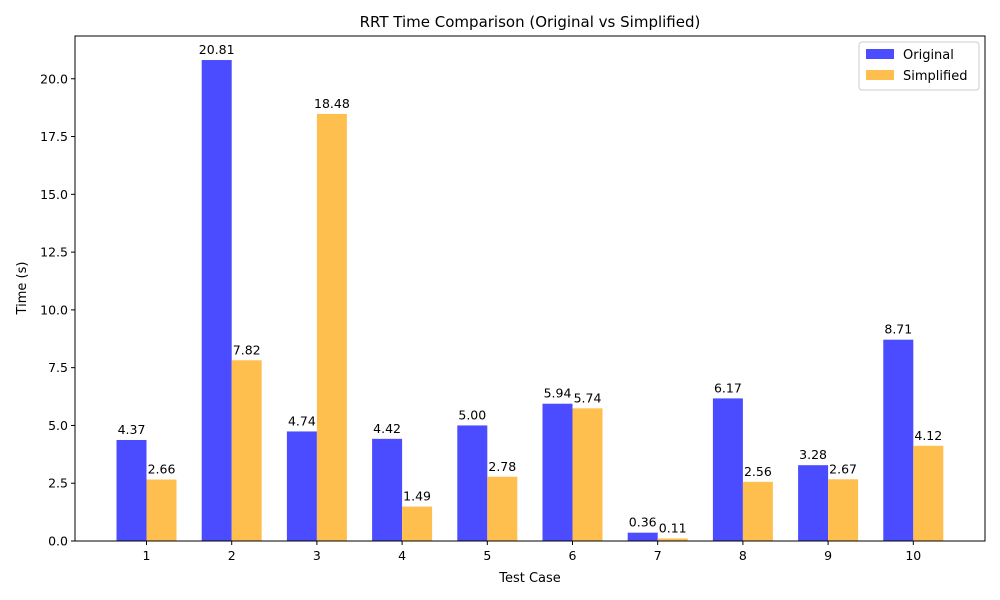  I want to click on y-tick-label: 15.0, so click(54, 194).